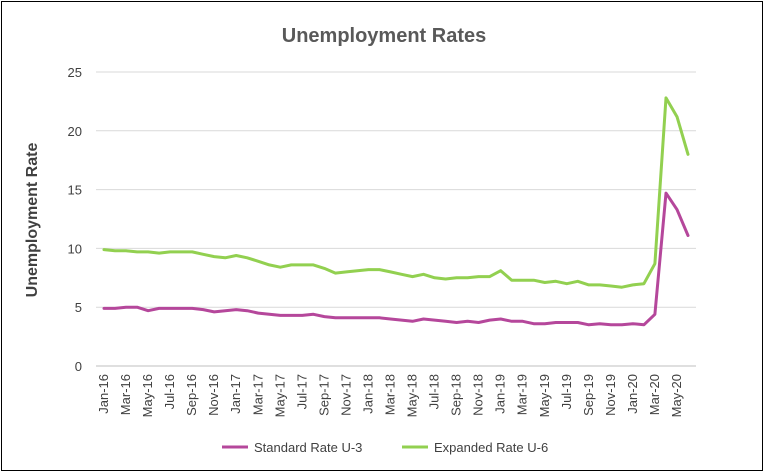 Image resolution: width=766 pixels, height=474 pixels. What do you see at coordinates (103, 394) in the screenshot?
I see `x-tick-label: Jan-16` at bounding box center [103, 394].